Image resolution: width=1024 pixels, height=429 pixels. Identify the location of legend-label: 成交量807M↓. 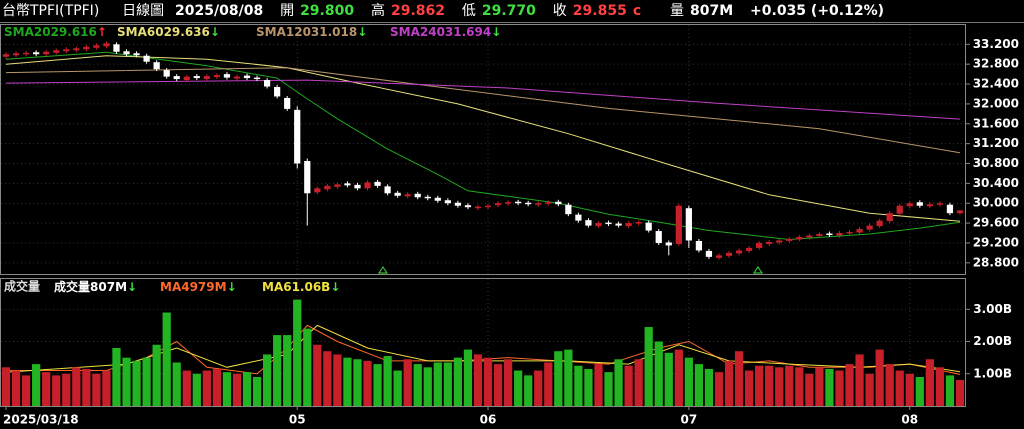
(95, 286).